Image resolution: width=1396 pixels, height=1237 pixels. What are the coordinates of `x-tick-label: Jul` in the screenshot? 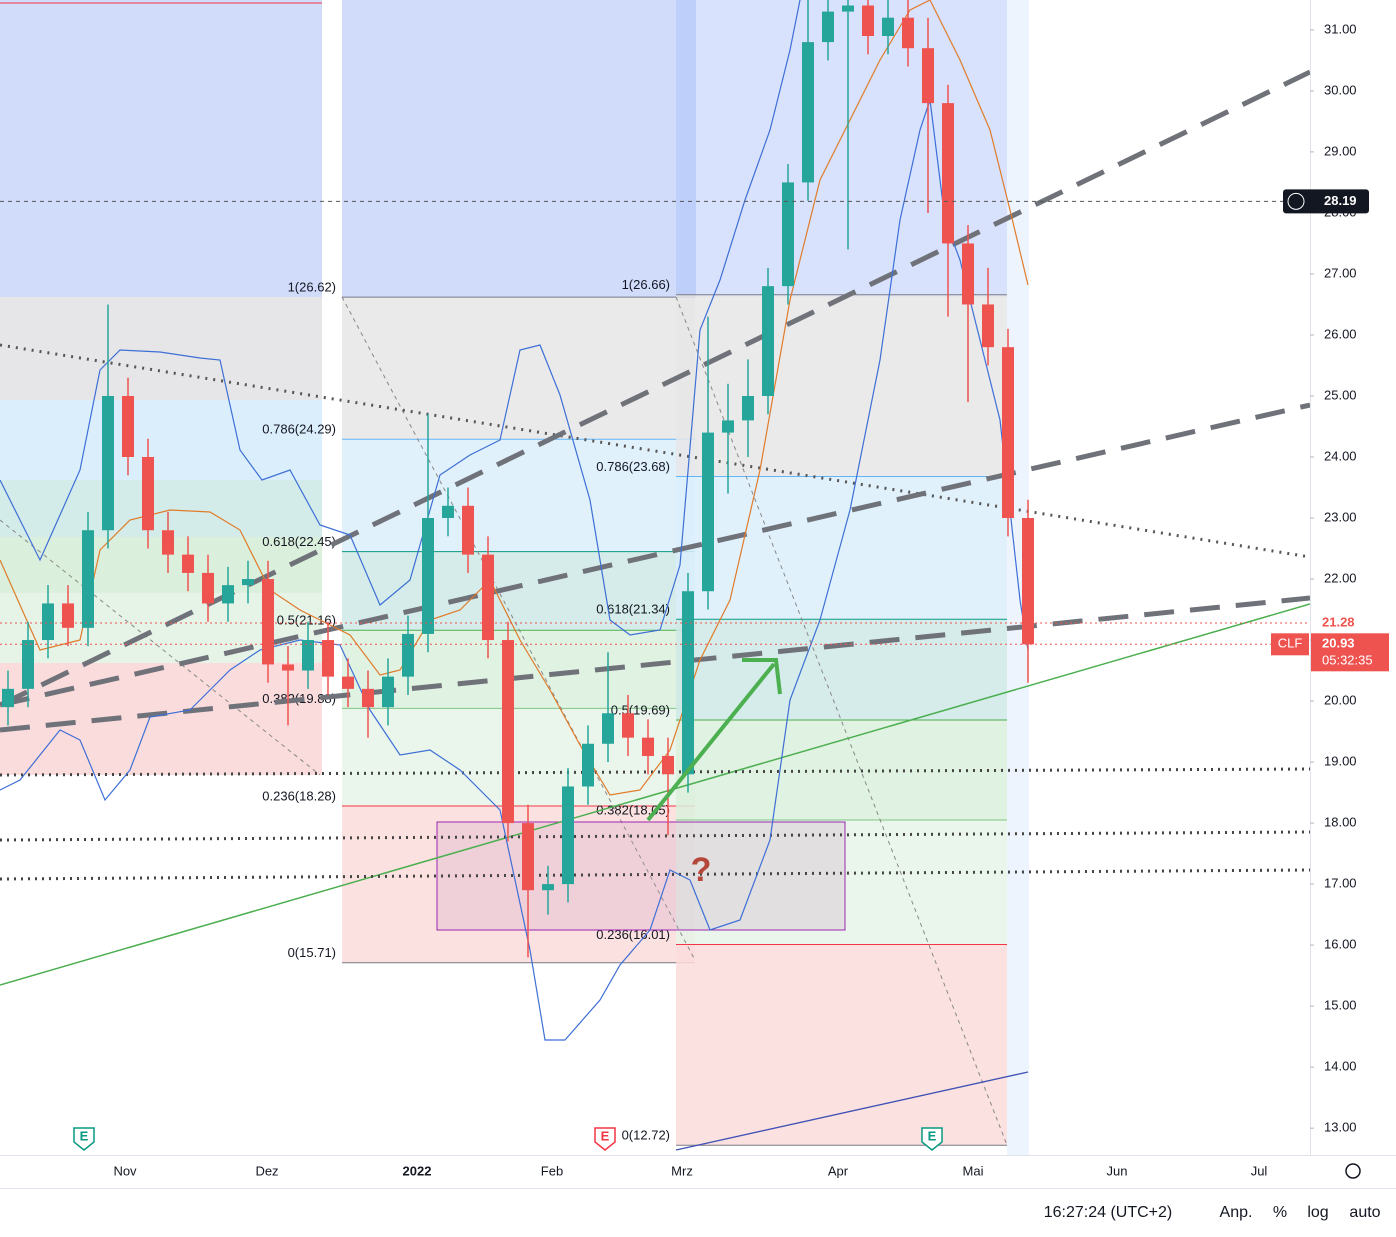 It's located at (1259, 1170).